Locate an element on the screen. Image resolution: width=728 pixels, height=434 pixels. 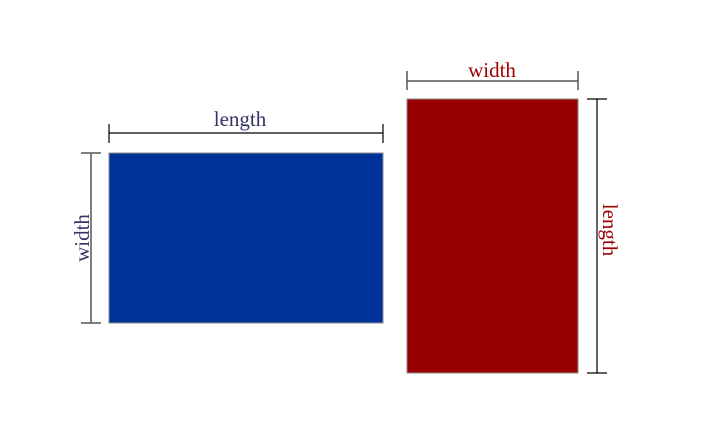
landscape-width-label: width is located at coordinates (82, 238).